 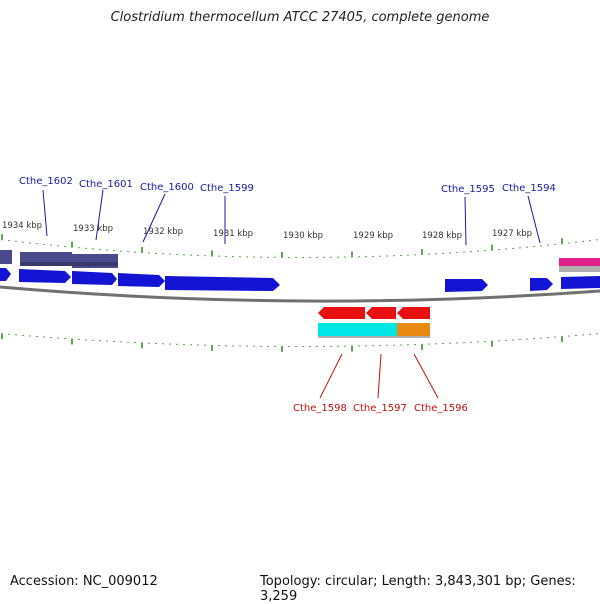 I want to click on reverse-label-leaders, so click(x=379, y=376).